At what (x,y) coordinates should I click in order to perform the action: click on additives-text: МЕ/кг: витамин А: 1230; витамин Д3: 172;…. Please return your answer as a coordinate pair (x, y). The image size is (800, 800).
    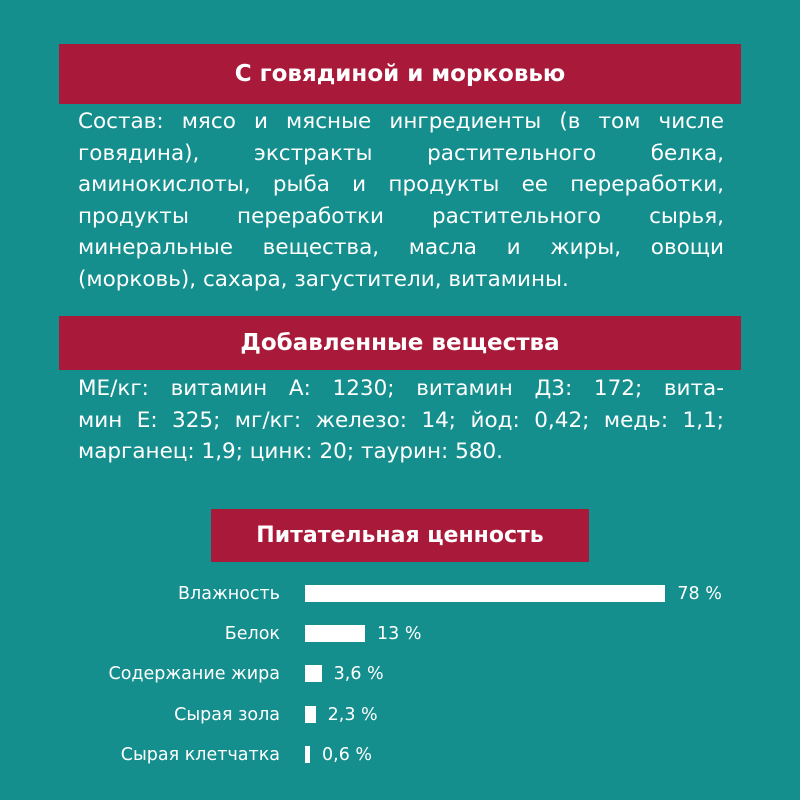
    Looking at the image, I should click on (401, 420).